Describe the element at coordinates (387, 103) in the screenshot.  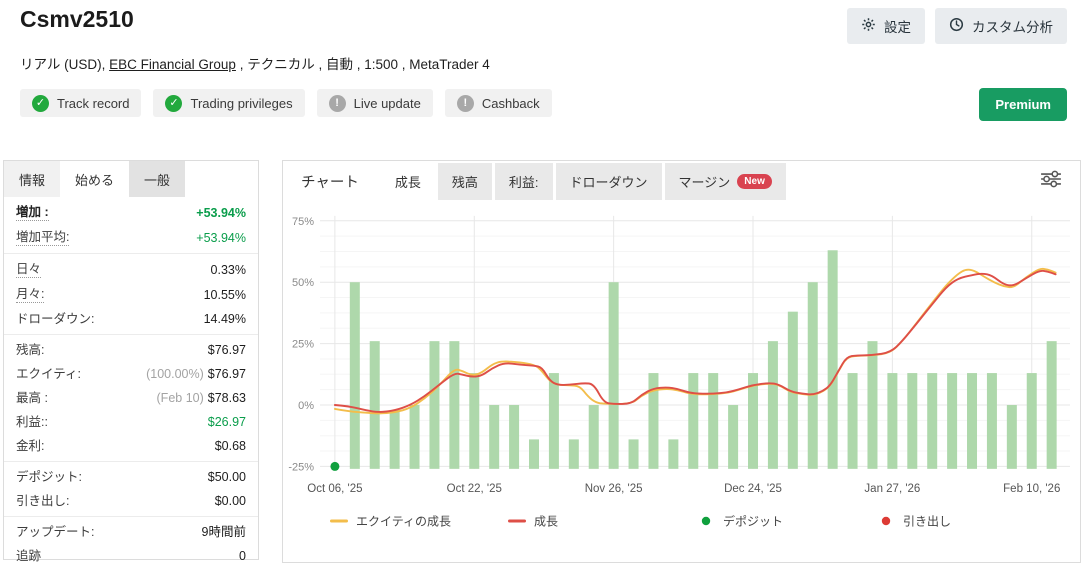
I see `badge-label: Live update` at that location.